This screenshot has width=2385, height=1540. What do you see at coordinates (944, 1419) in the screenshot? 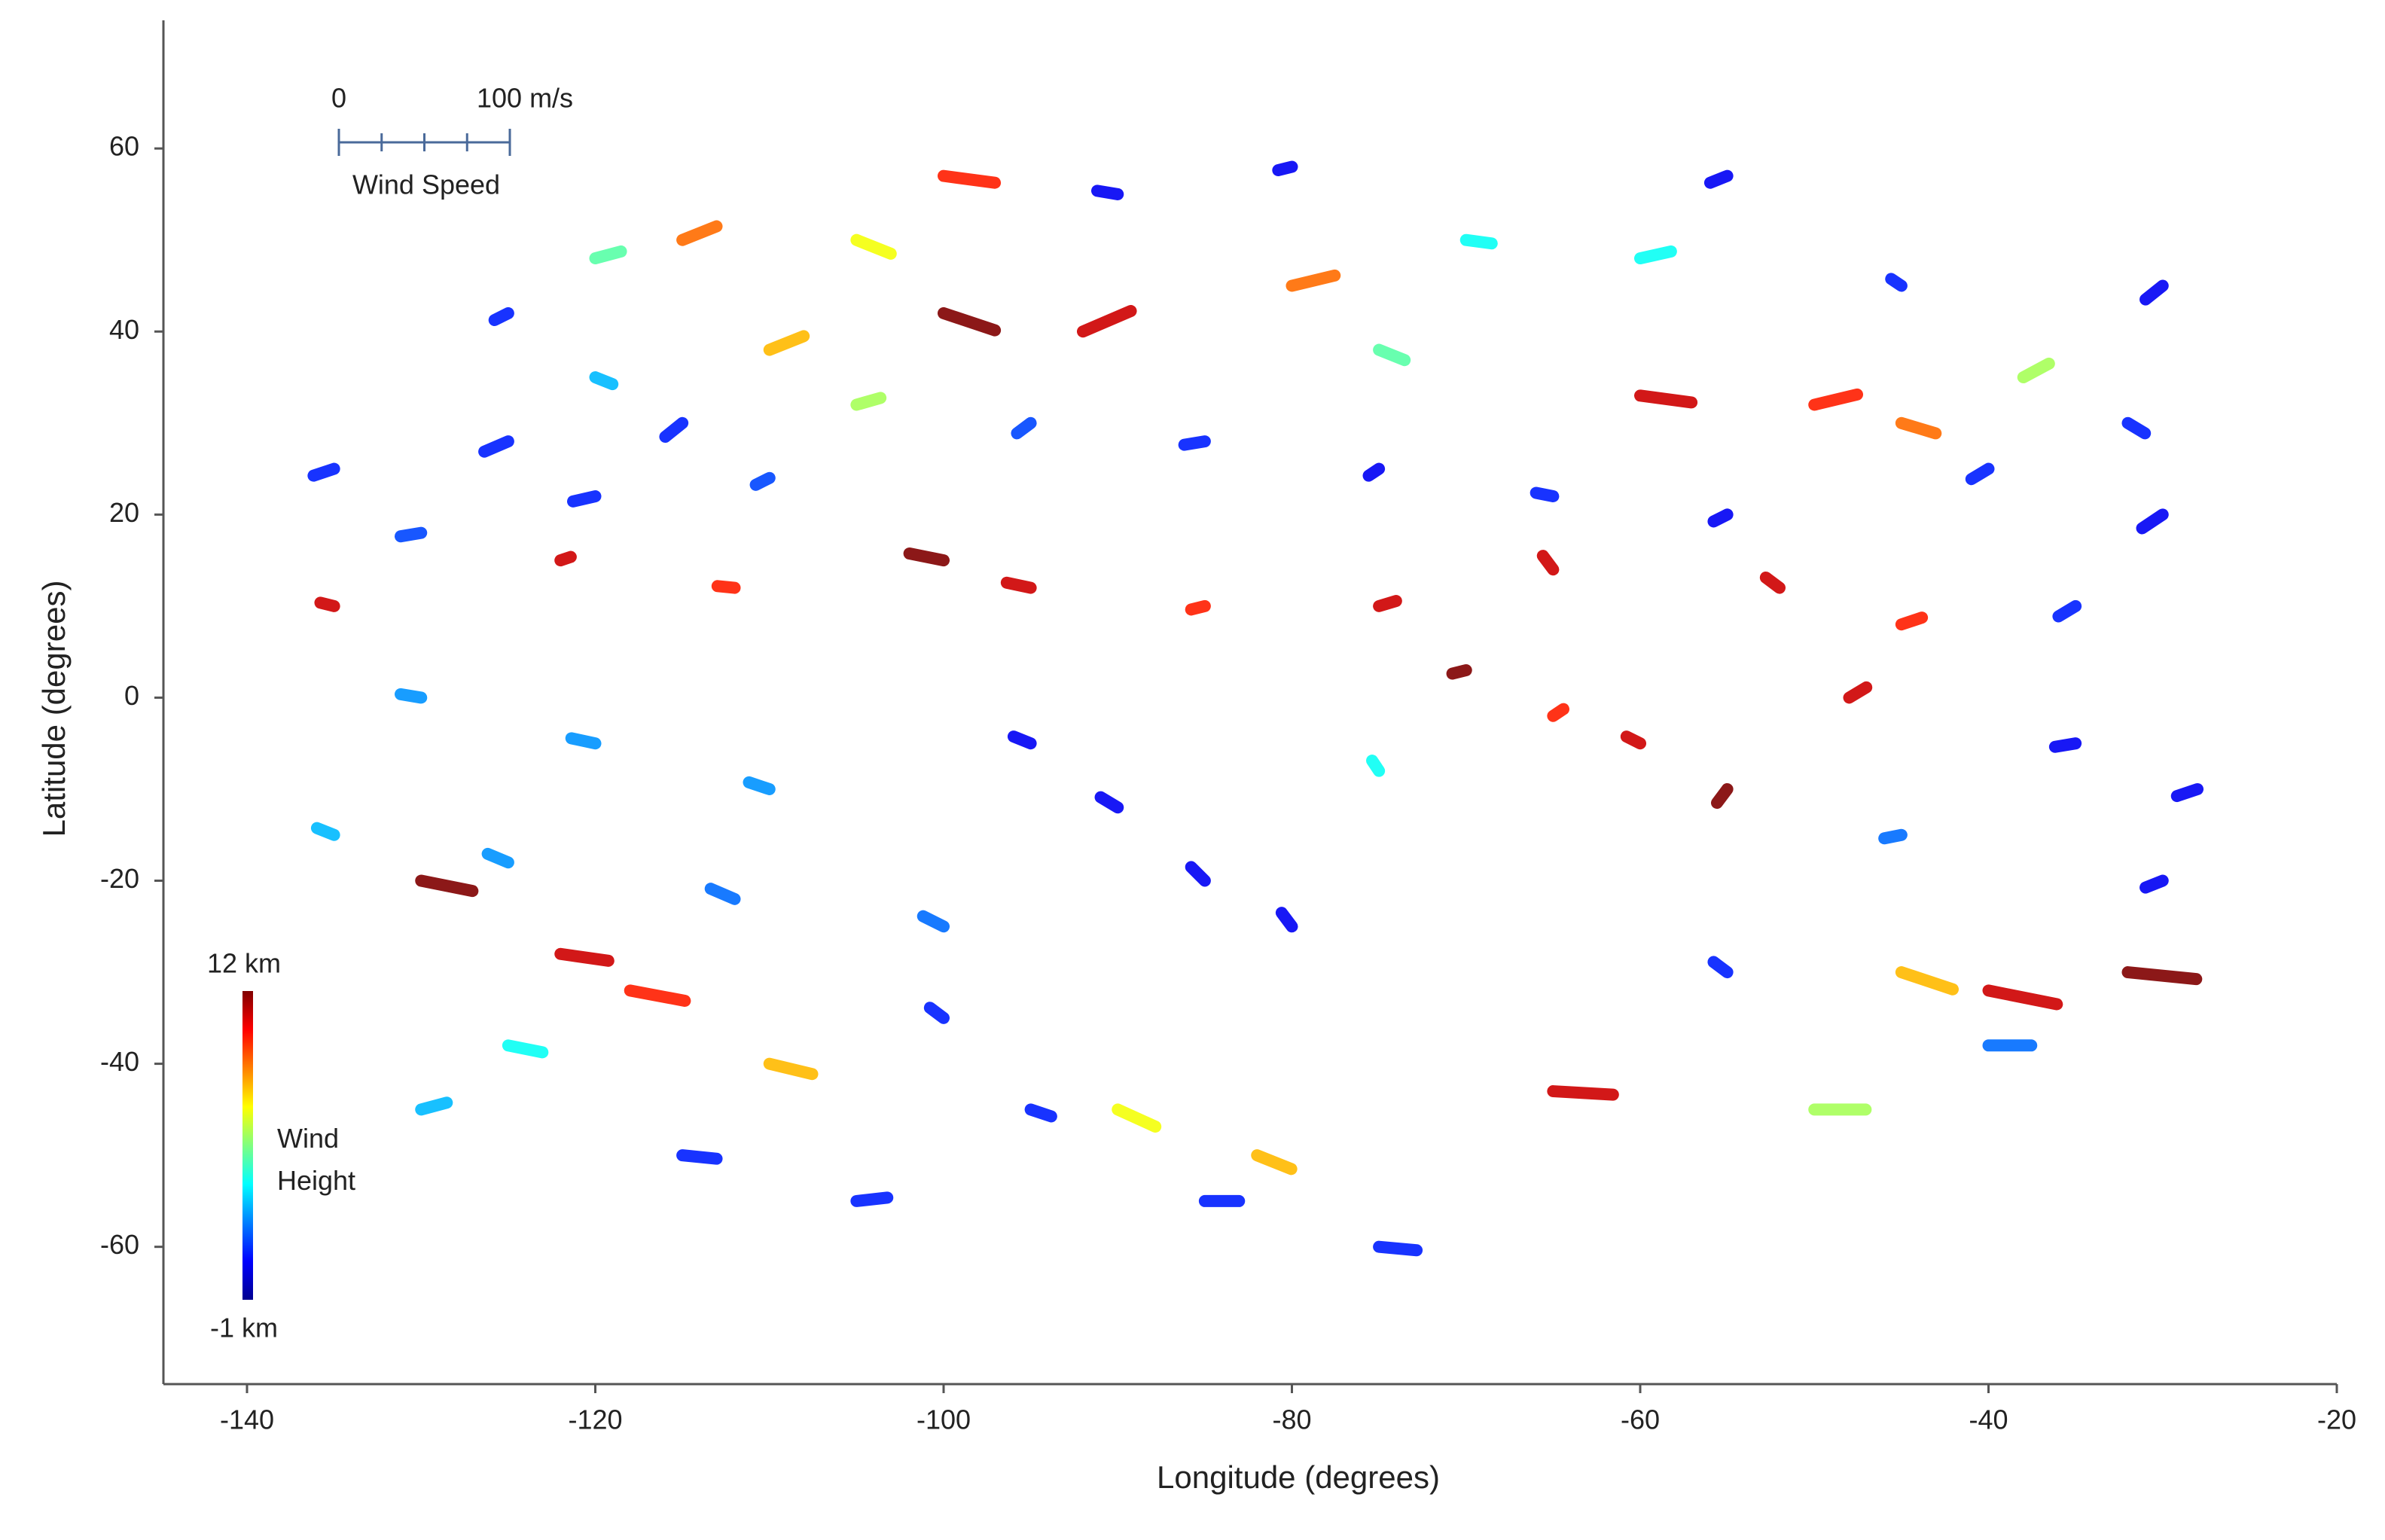
I see `x-tick-label: -100` at bounding box center [944, 1419].